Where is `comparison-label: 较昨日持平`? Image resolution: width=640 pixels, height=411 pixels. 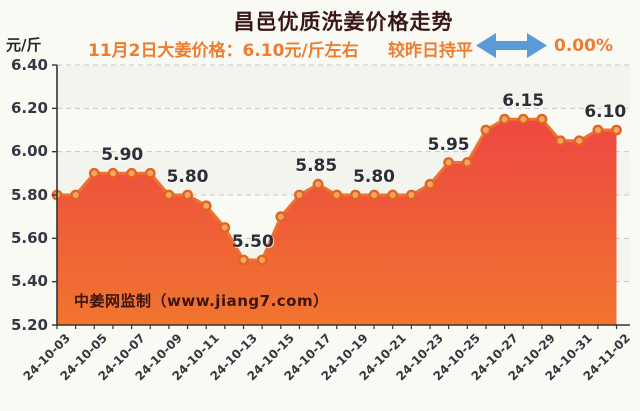 comparison-label: 较昨日持平 is located at coordinates (430, 51).